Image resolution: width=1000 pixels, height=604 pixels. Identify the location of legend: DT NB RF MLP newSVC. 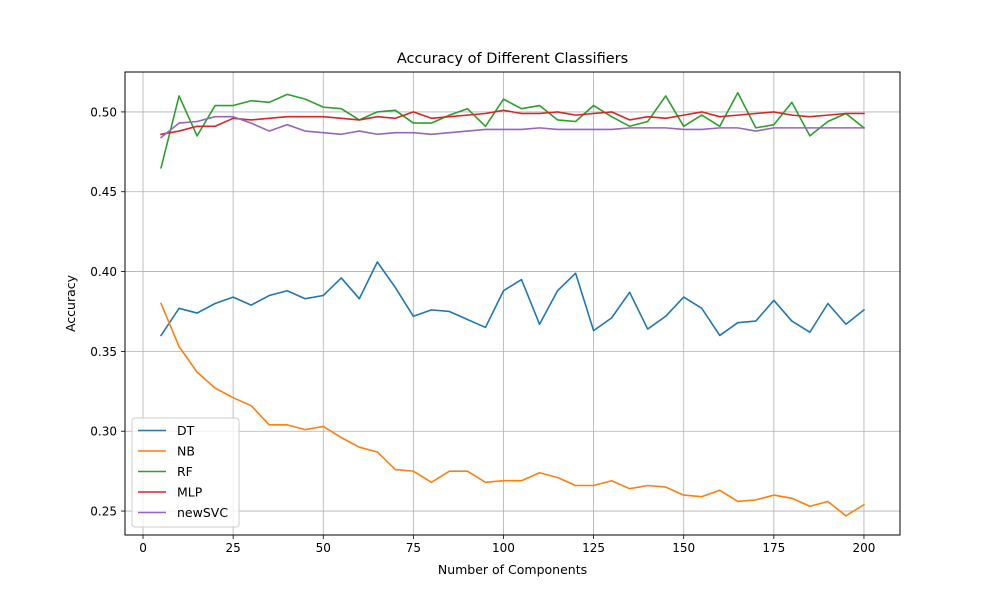
(185, 472).